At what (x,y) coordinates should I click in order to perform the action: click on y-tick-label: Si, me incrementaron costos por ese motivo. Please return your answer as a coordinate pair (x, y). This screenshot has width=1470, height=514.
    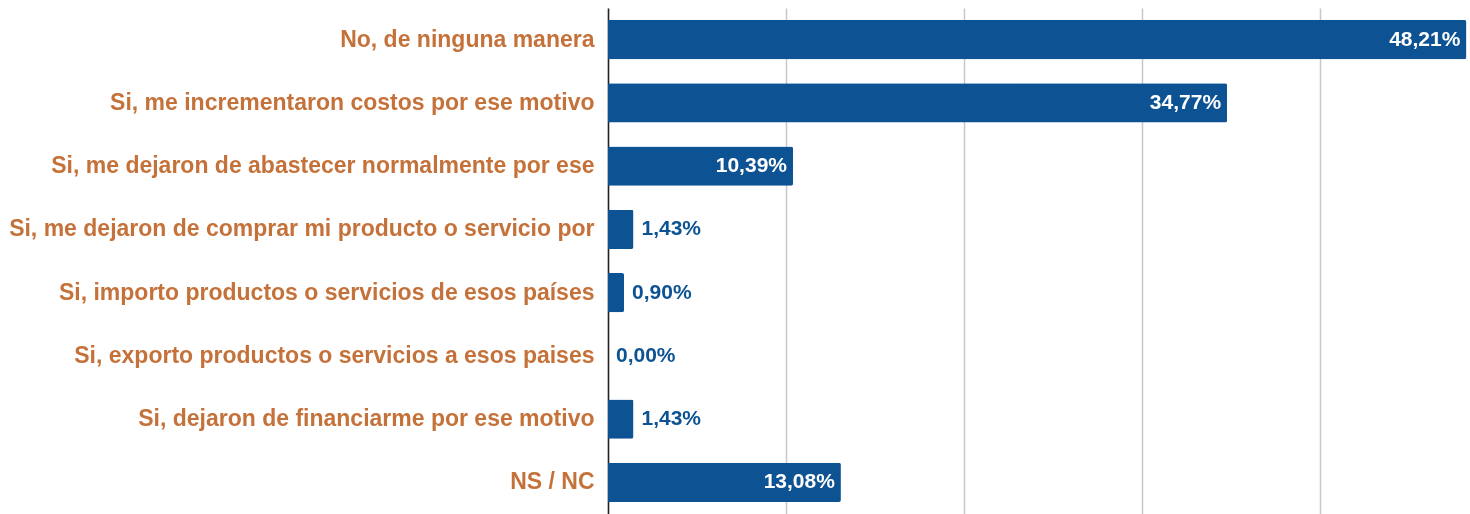
    Looking at the image, I should click on (352, 101).